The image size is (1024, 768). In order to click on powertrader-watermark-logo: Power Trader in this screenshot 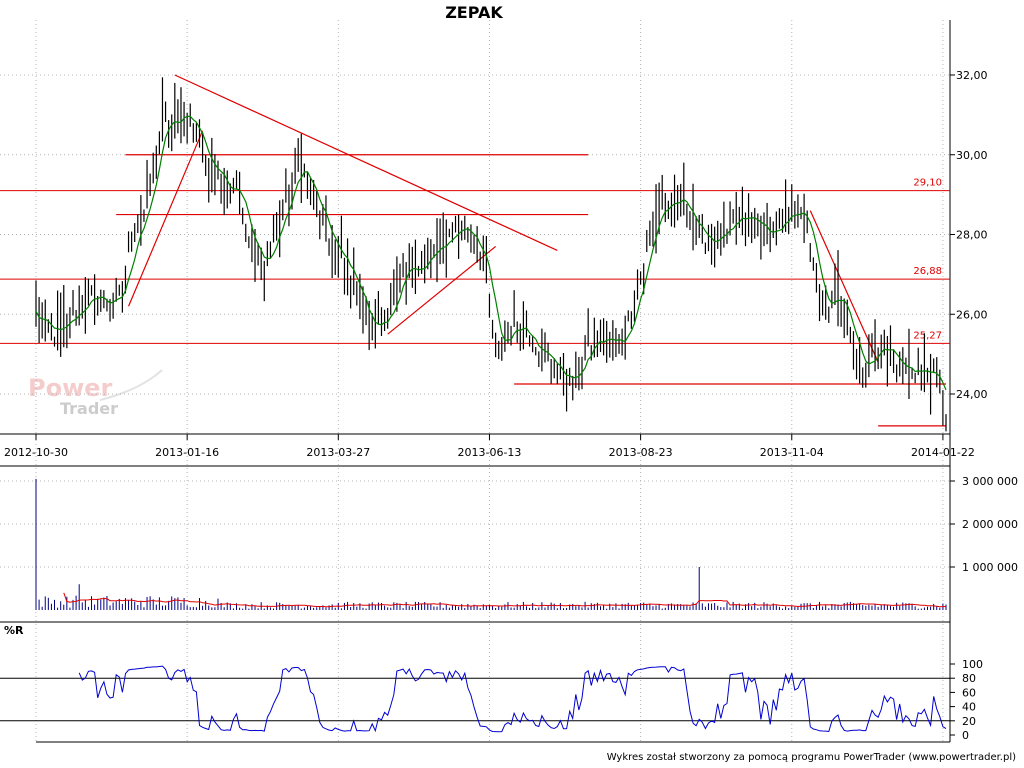, I will do `click(95, 393)`.